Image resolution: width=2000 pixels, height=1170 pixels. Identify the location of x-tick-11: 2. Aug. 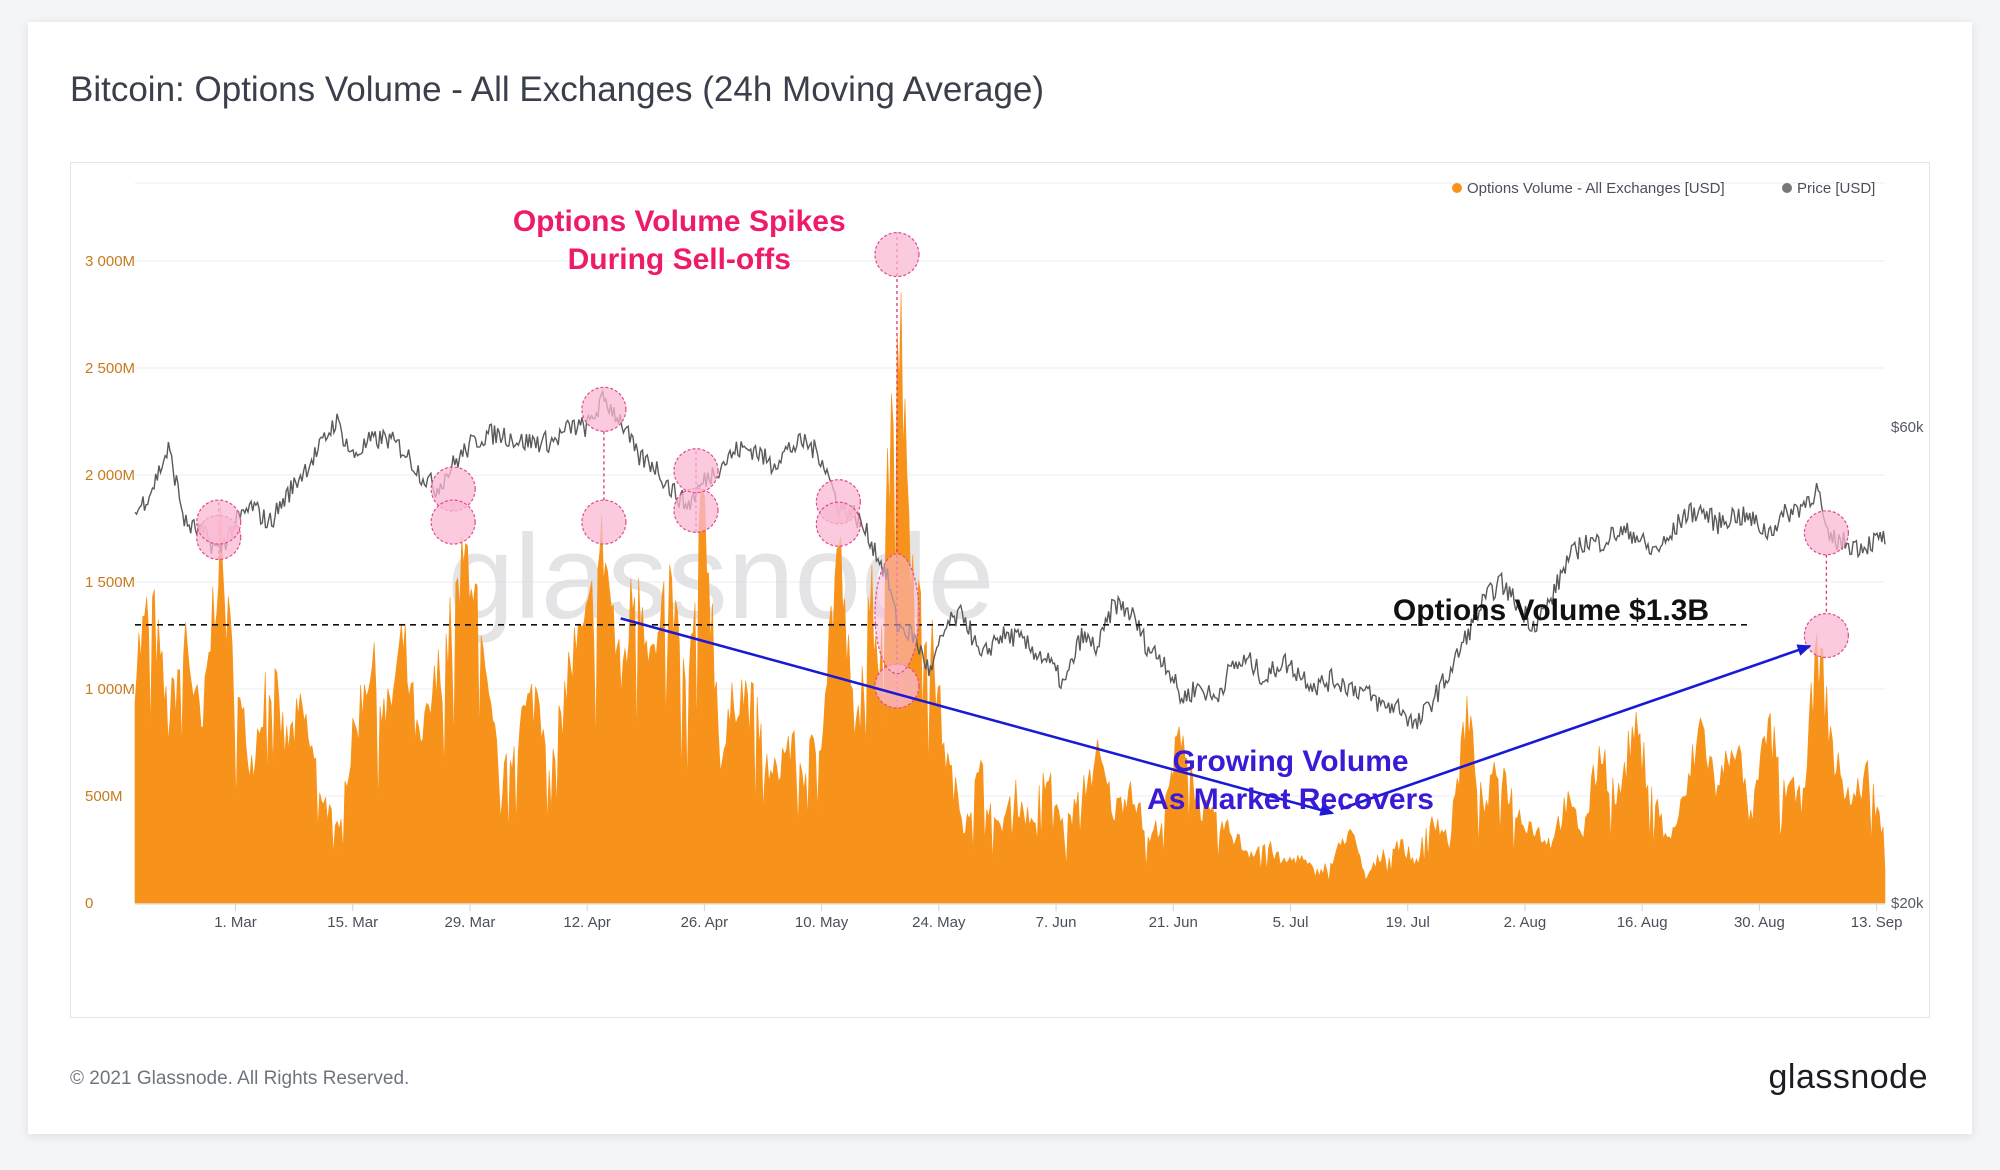
(1525, 922).